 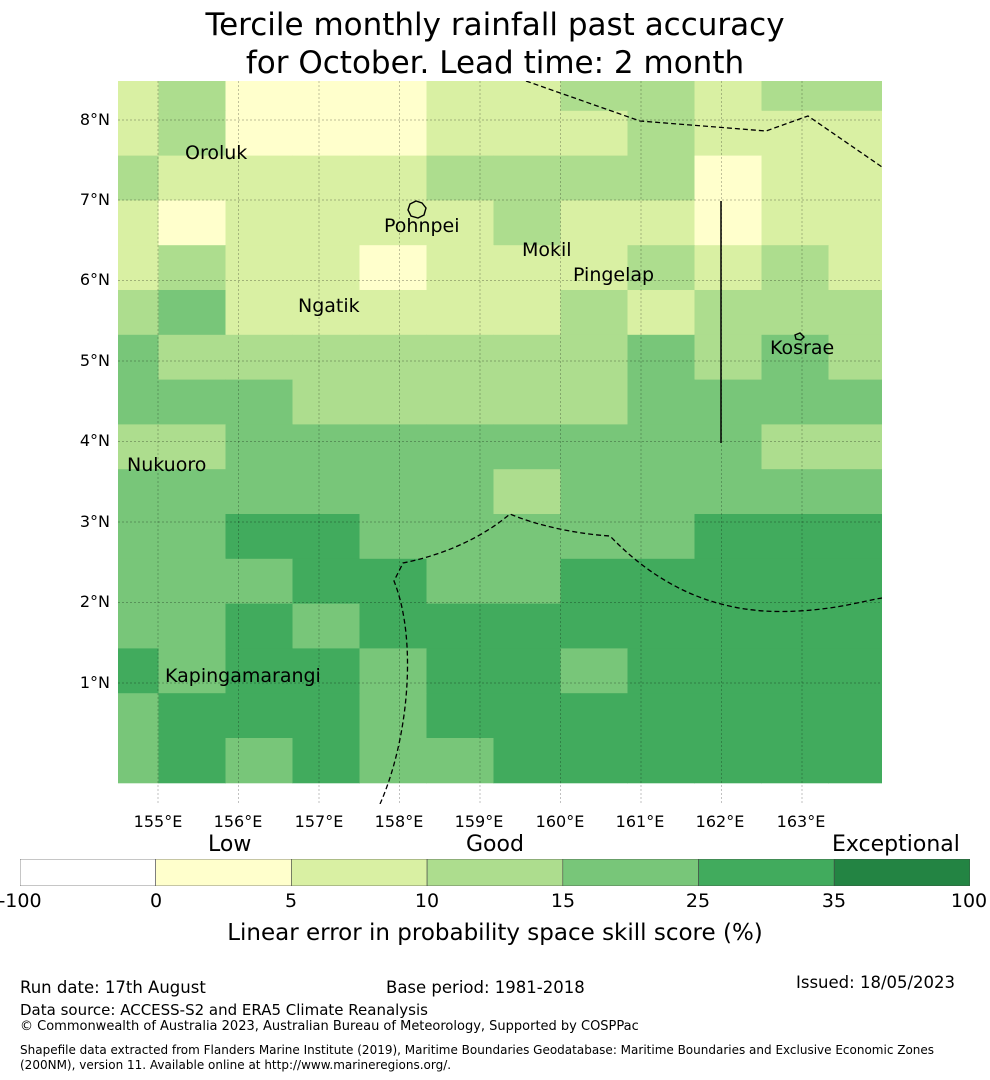 I want to click on lon-label-160e: 160°E, so click(x=560, y=821).